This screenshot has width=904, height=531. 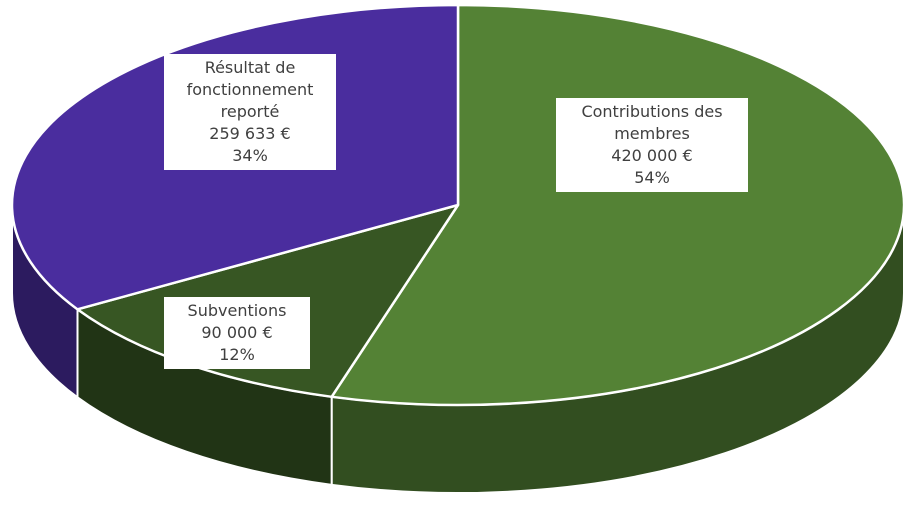 I want to click on label-value: 90 000 €, so click(x=237, y=332).